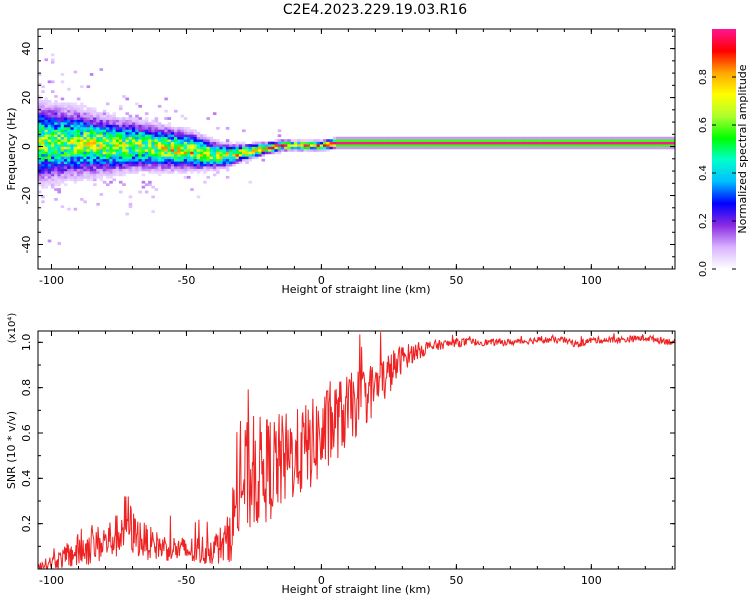 This screenshot has height=600, width=750. What do you see at coordinates (26, 479) in the screenshot?
I see `snr-y-tick-label-1: 0.4` at bounding box center [26, 479].